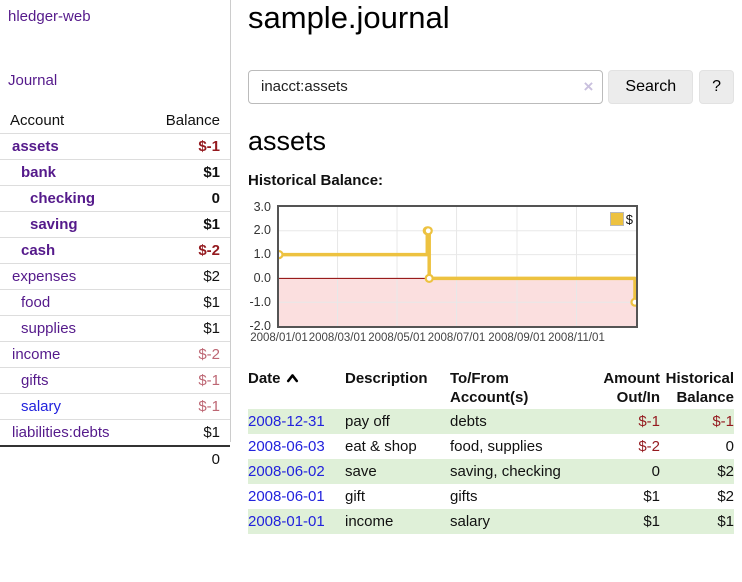 This screenshot has height=582, width=742. Describe the element at coordinates (115, 198) in the screenshot. I see `account-row: checking 0` at that location.